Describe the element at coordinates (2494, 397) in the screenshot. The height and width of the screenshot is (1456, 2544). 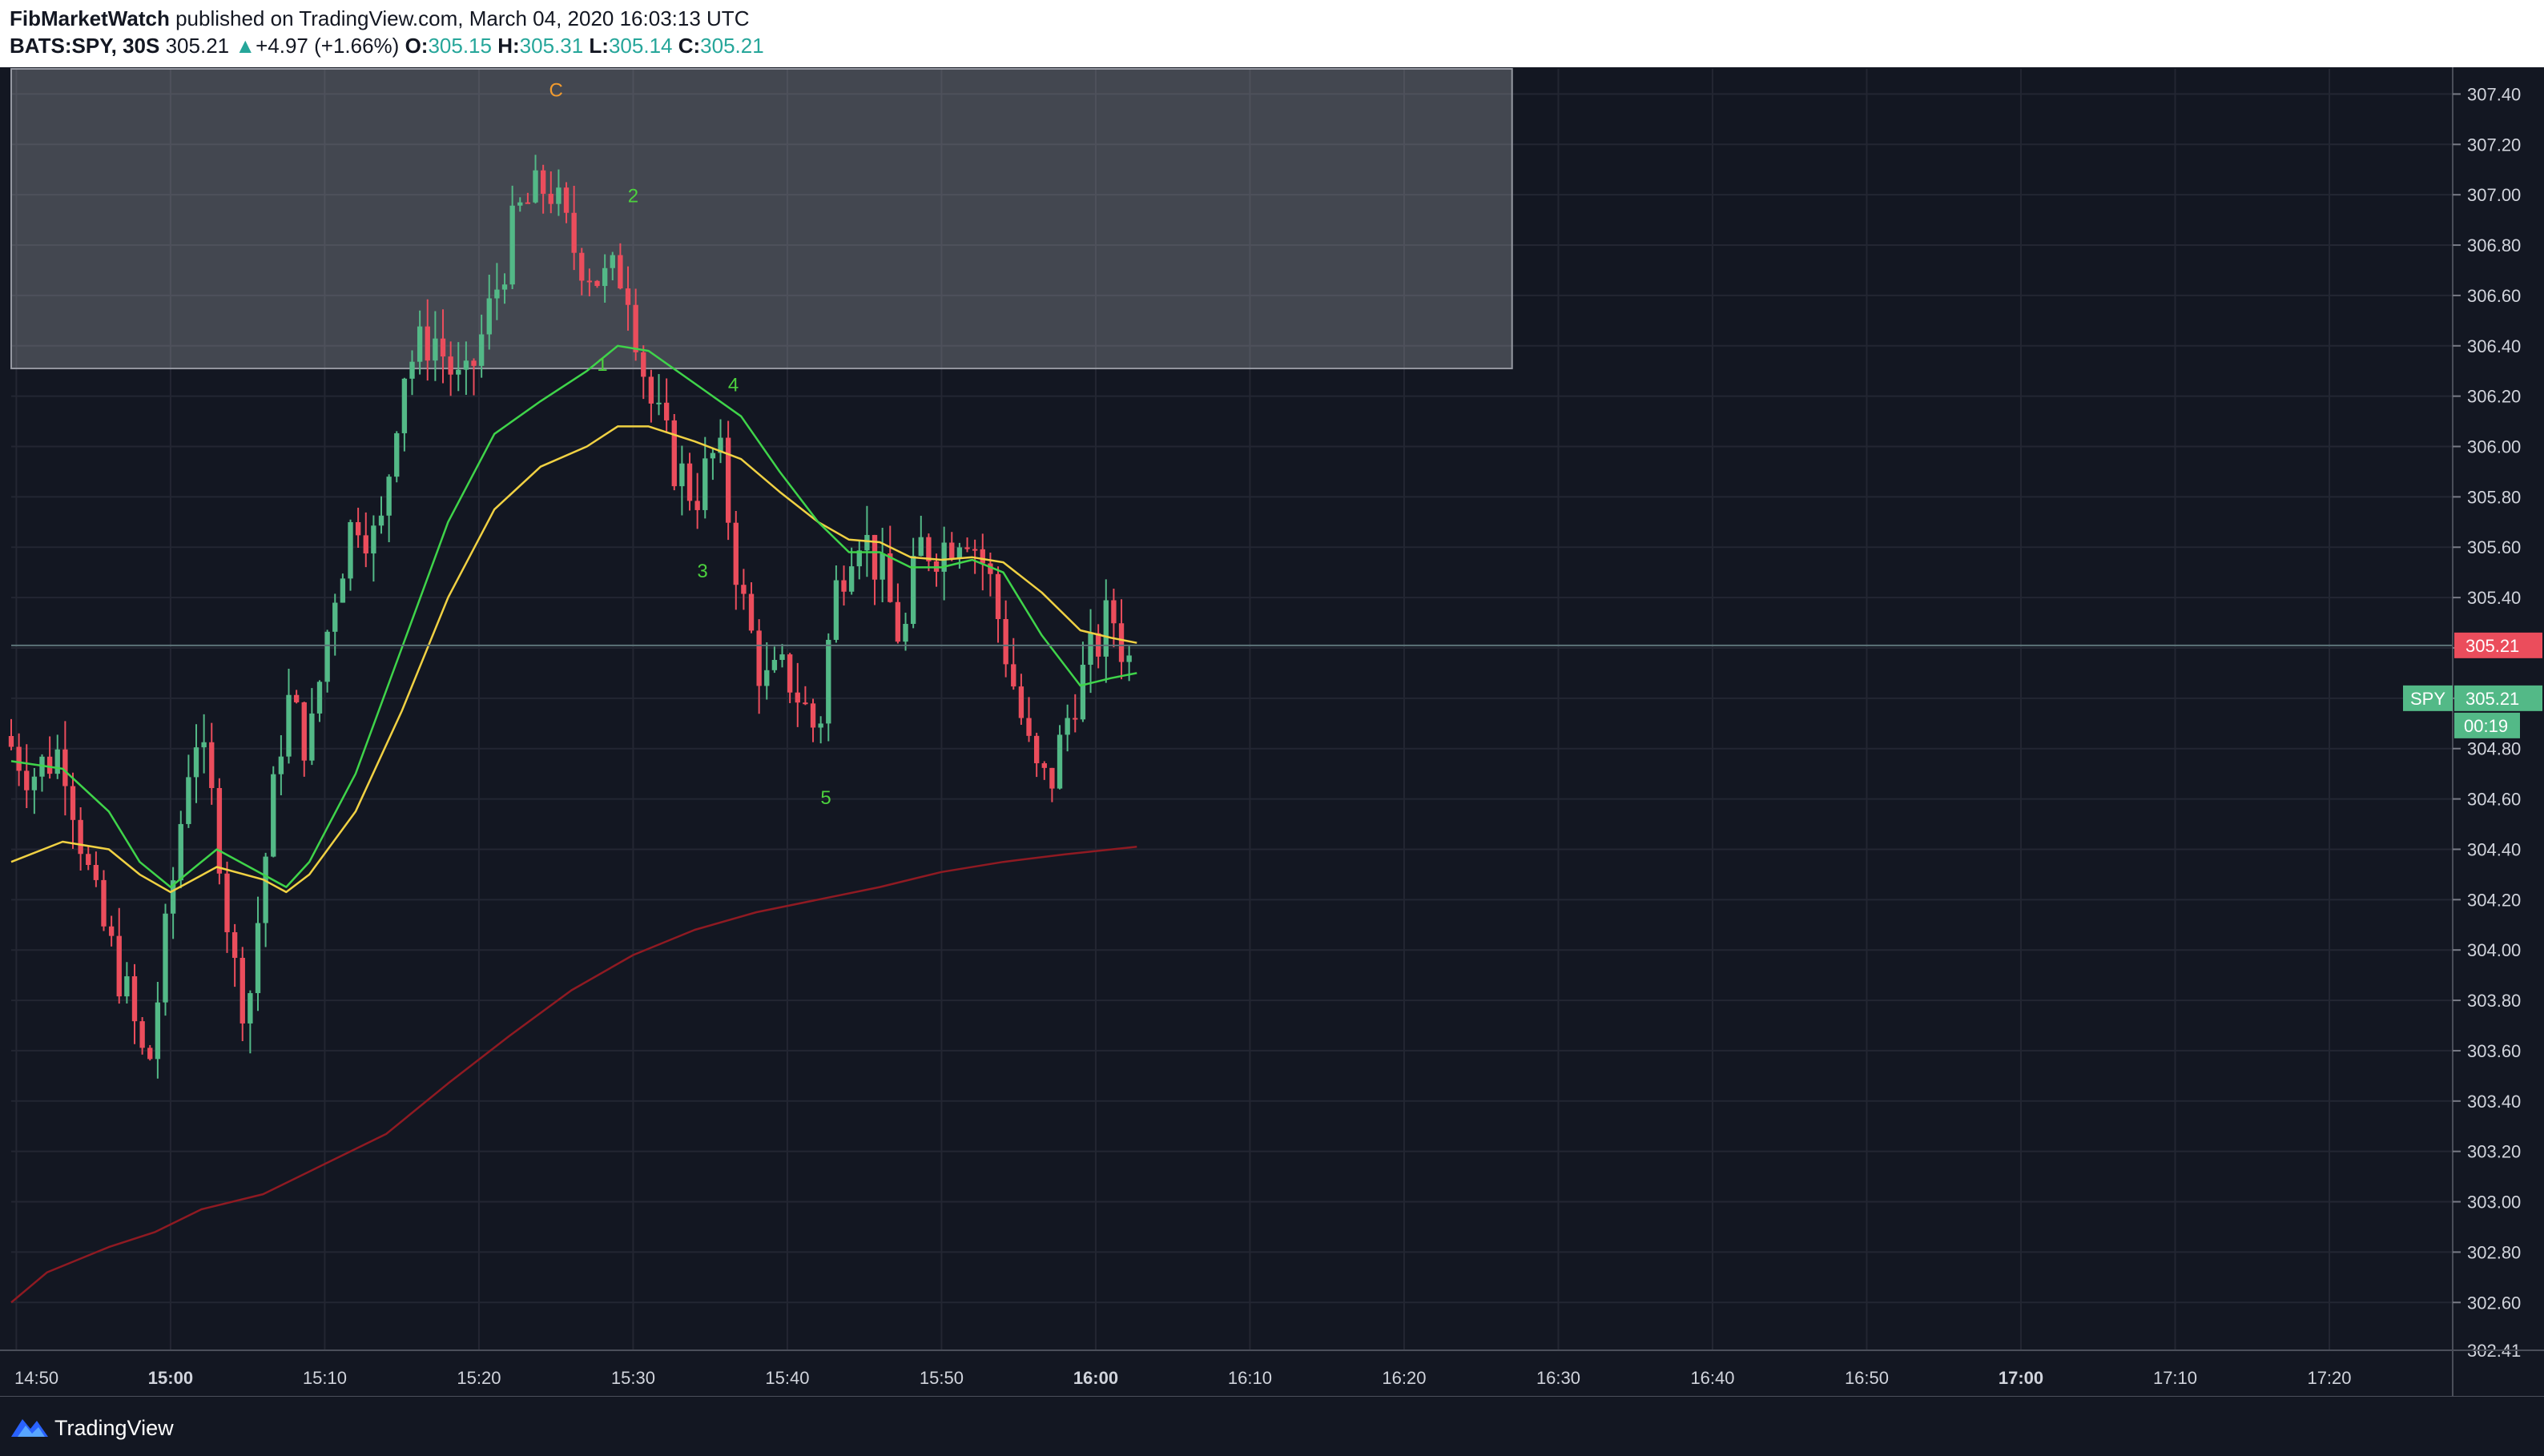
I see `price-tick-label: 306.20` at that location.